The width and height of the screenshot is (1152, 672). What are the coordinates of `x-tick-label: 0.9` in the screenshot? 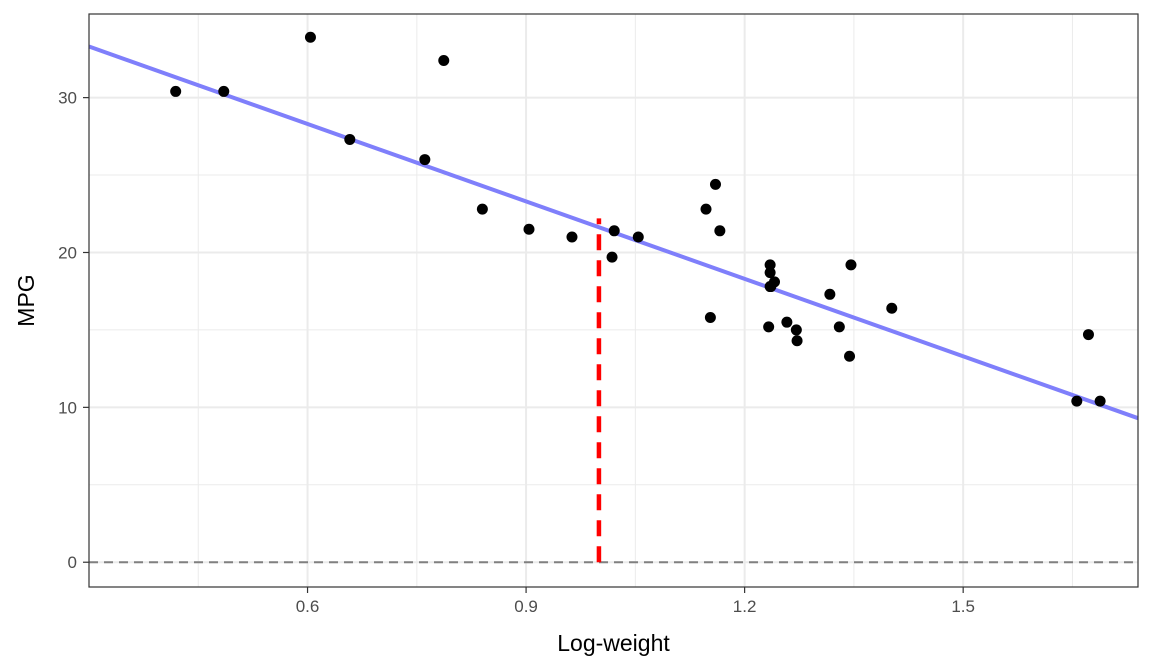 It's located at (526, 606).